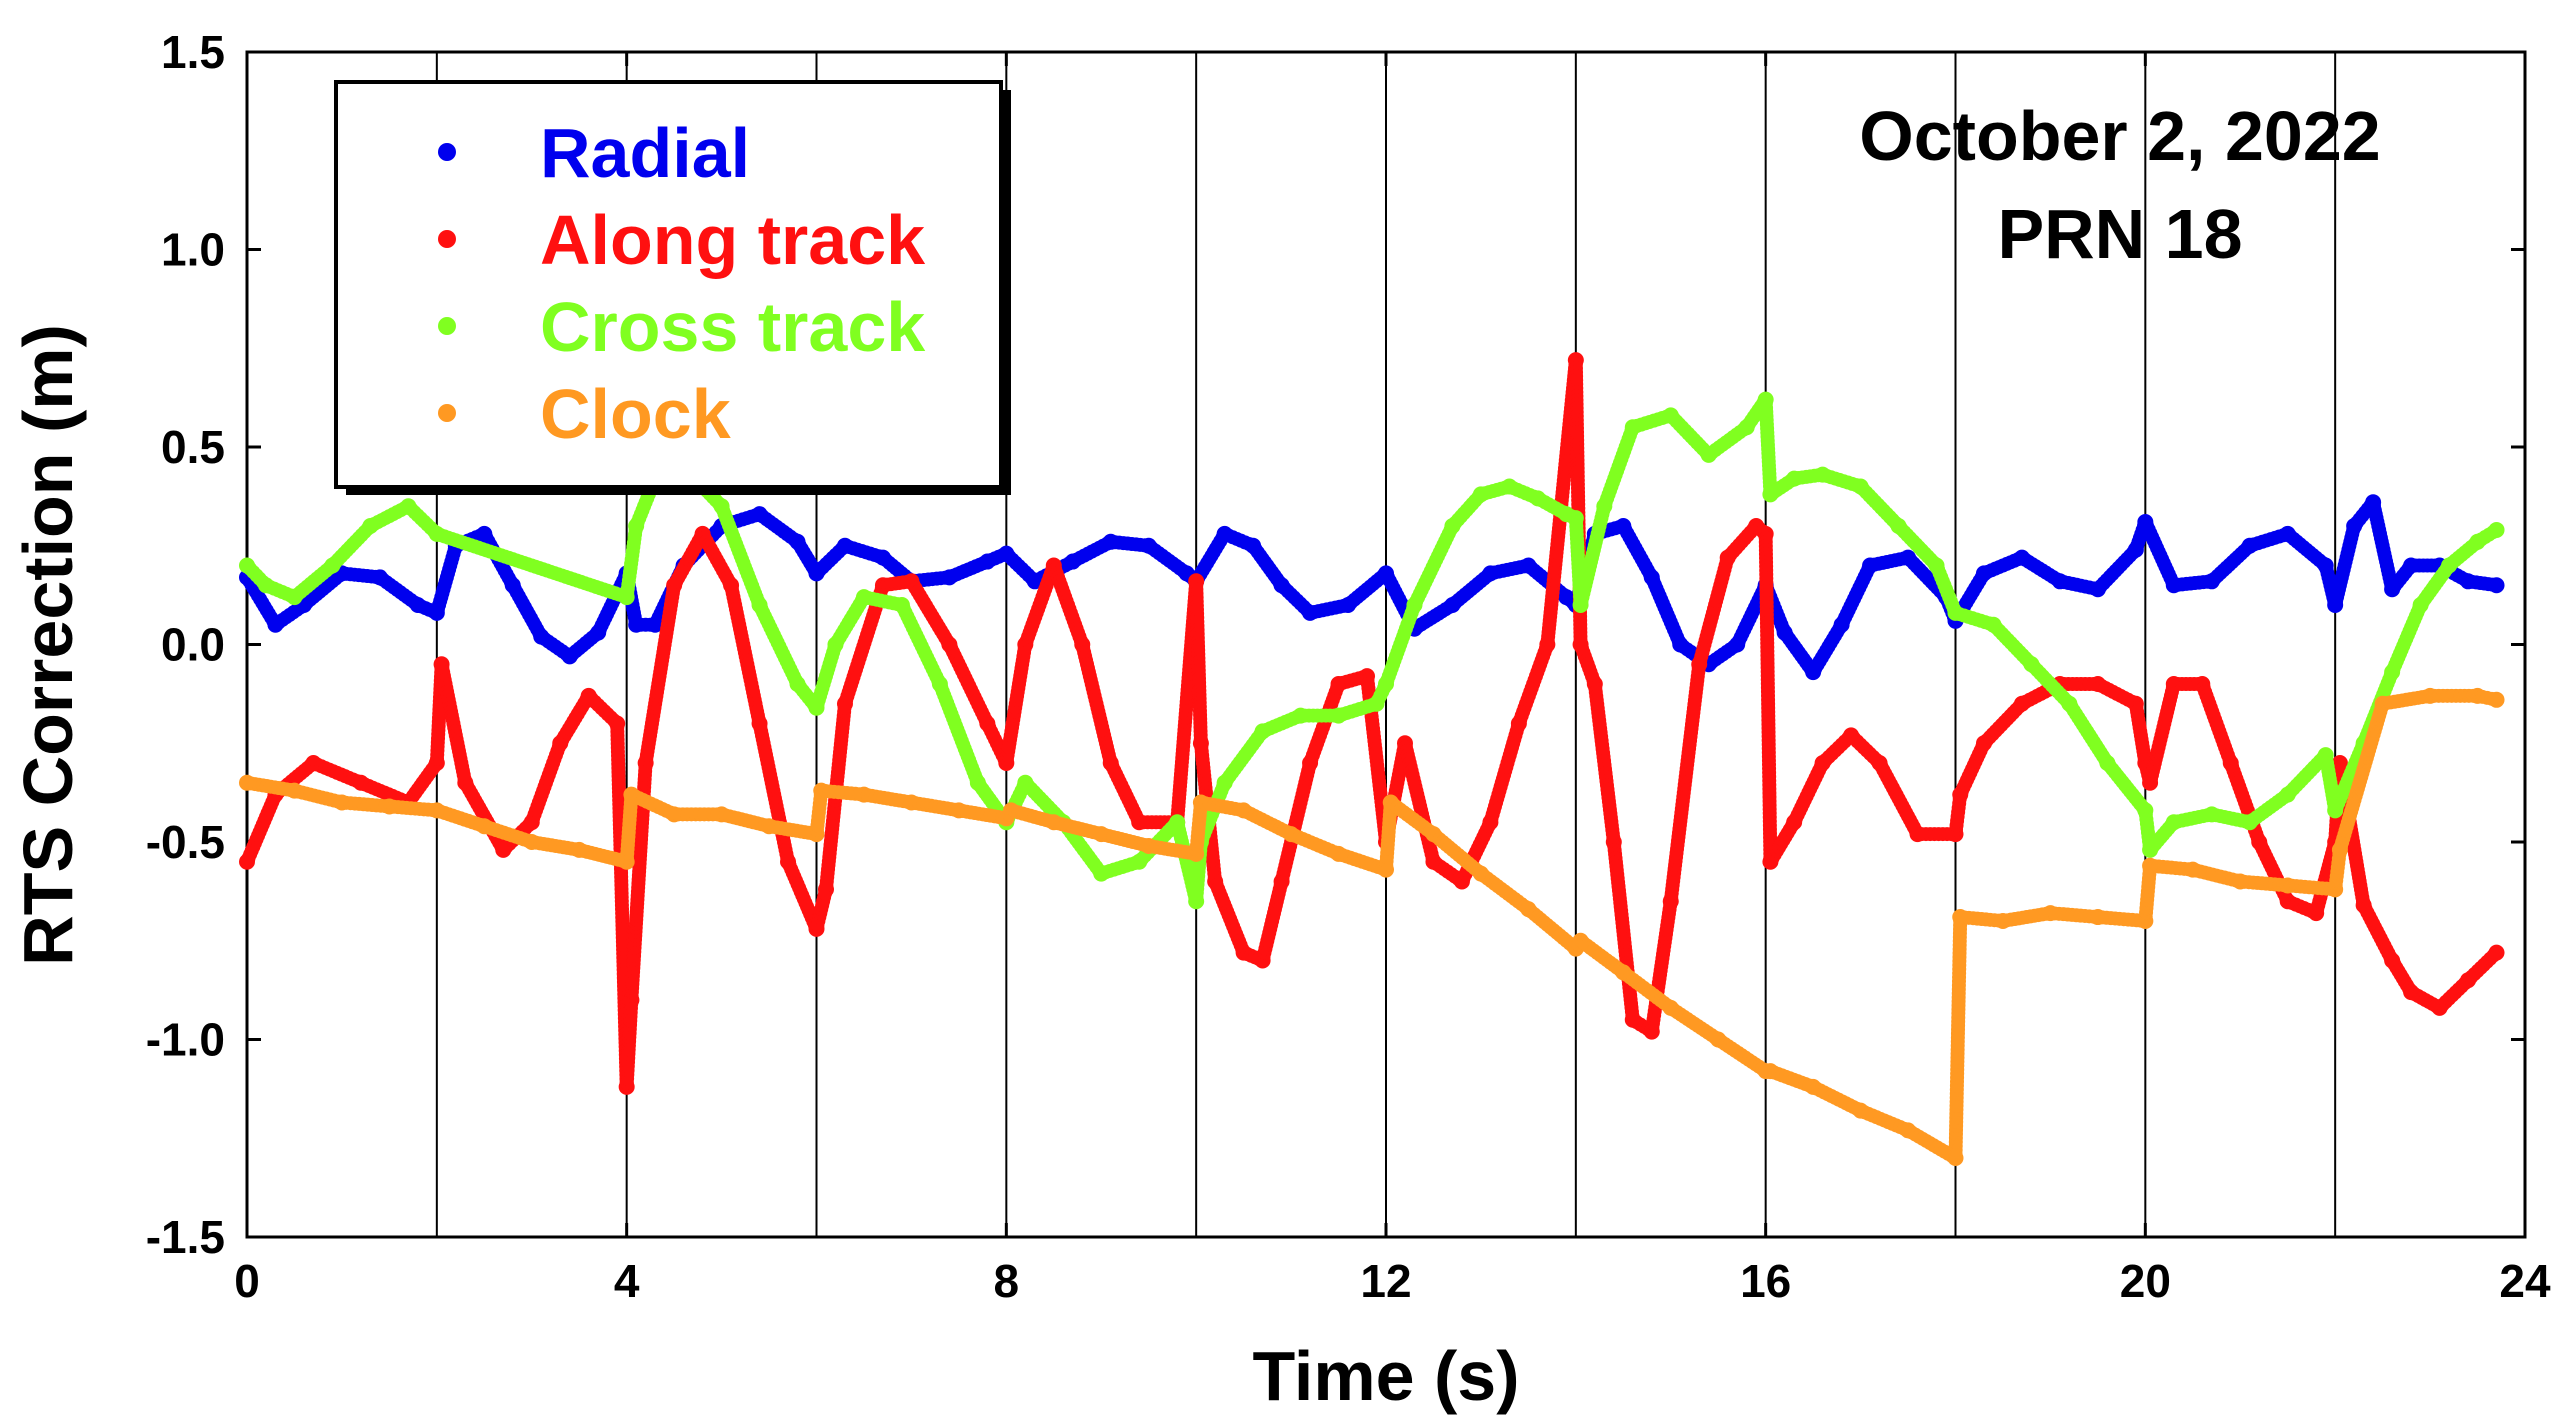 The height and width of the screenshot is (1427, 2575). I want to click on legend-label: Cross track, so click(732, 327).